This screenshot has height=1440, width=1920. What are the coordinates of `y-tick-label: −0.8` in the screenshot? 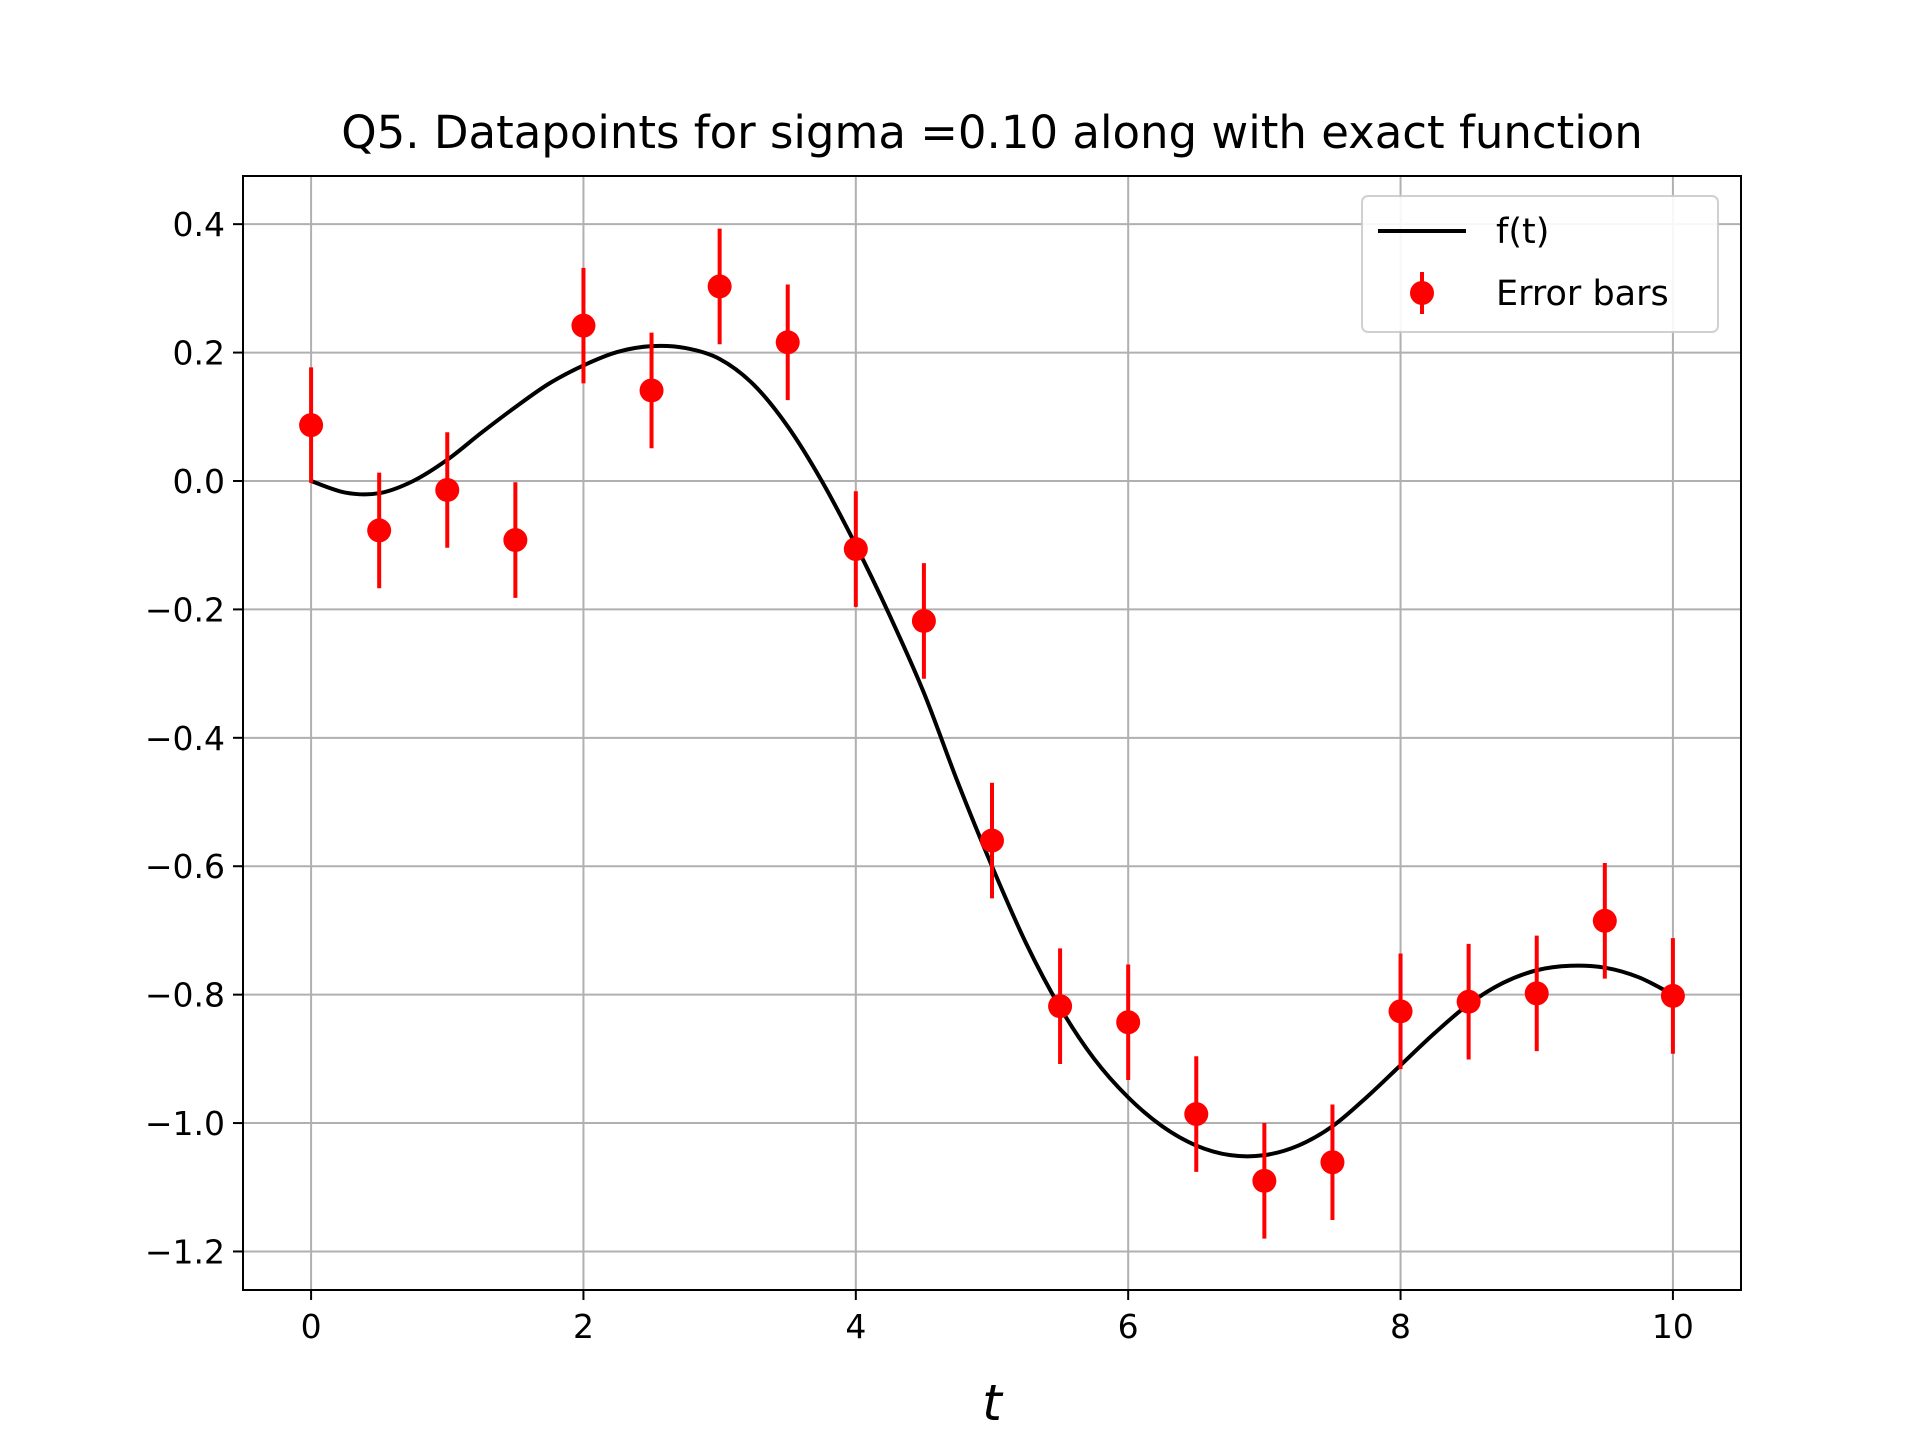 It's located at (185, 995).